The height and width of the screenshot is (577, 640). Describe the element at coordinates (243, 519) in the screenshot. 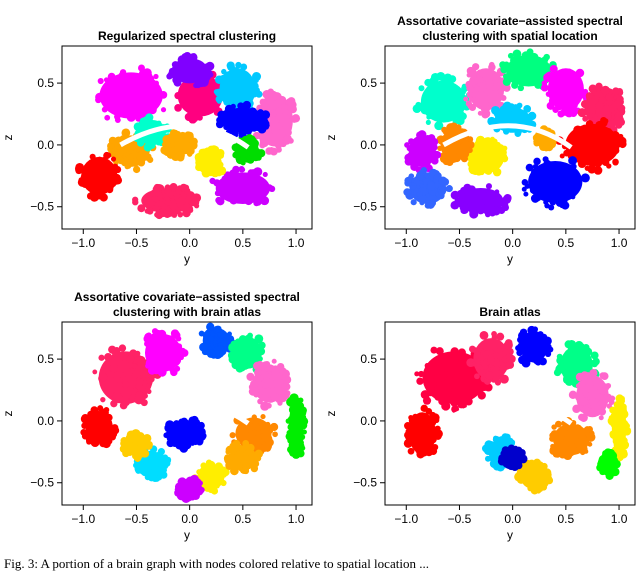

I see `x-tick-label: 0.5` at that location.